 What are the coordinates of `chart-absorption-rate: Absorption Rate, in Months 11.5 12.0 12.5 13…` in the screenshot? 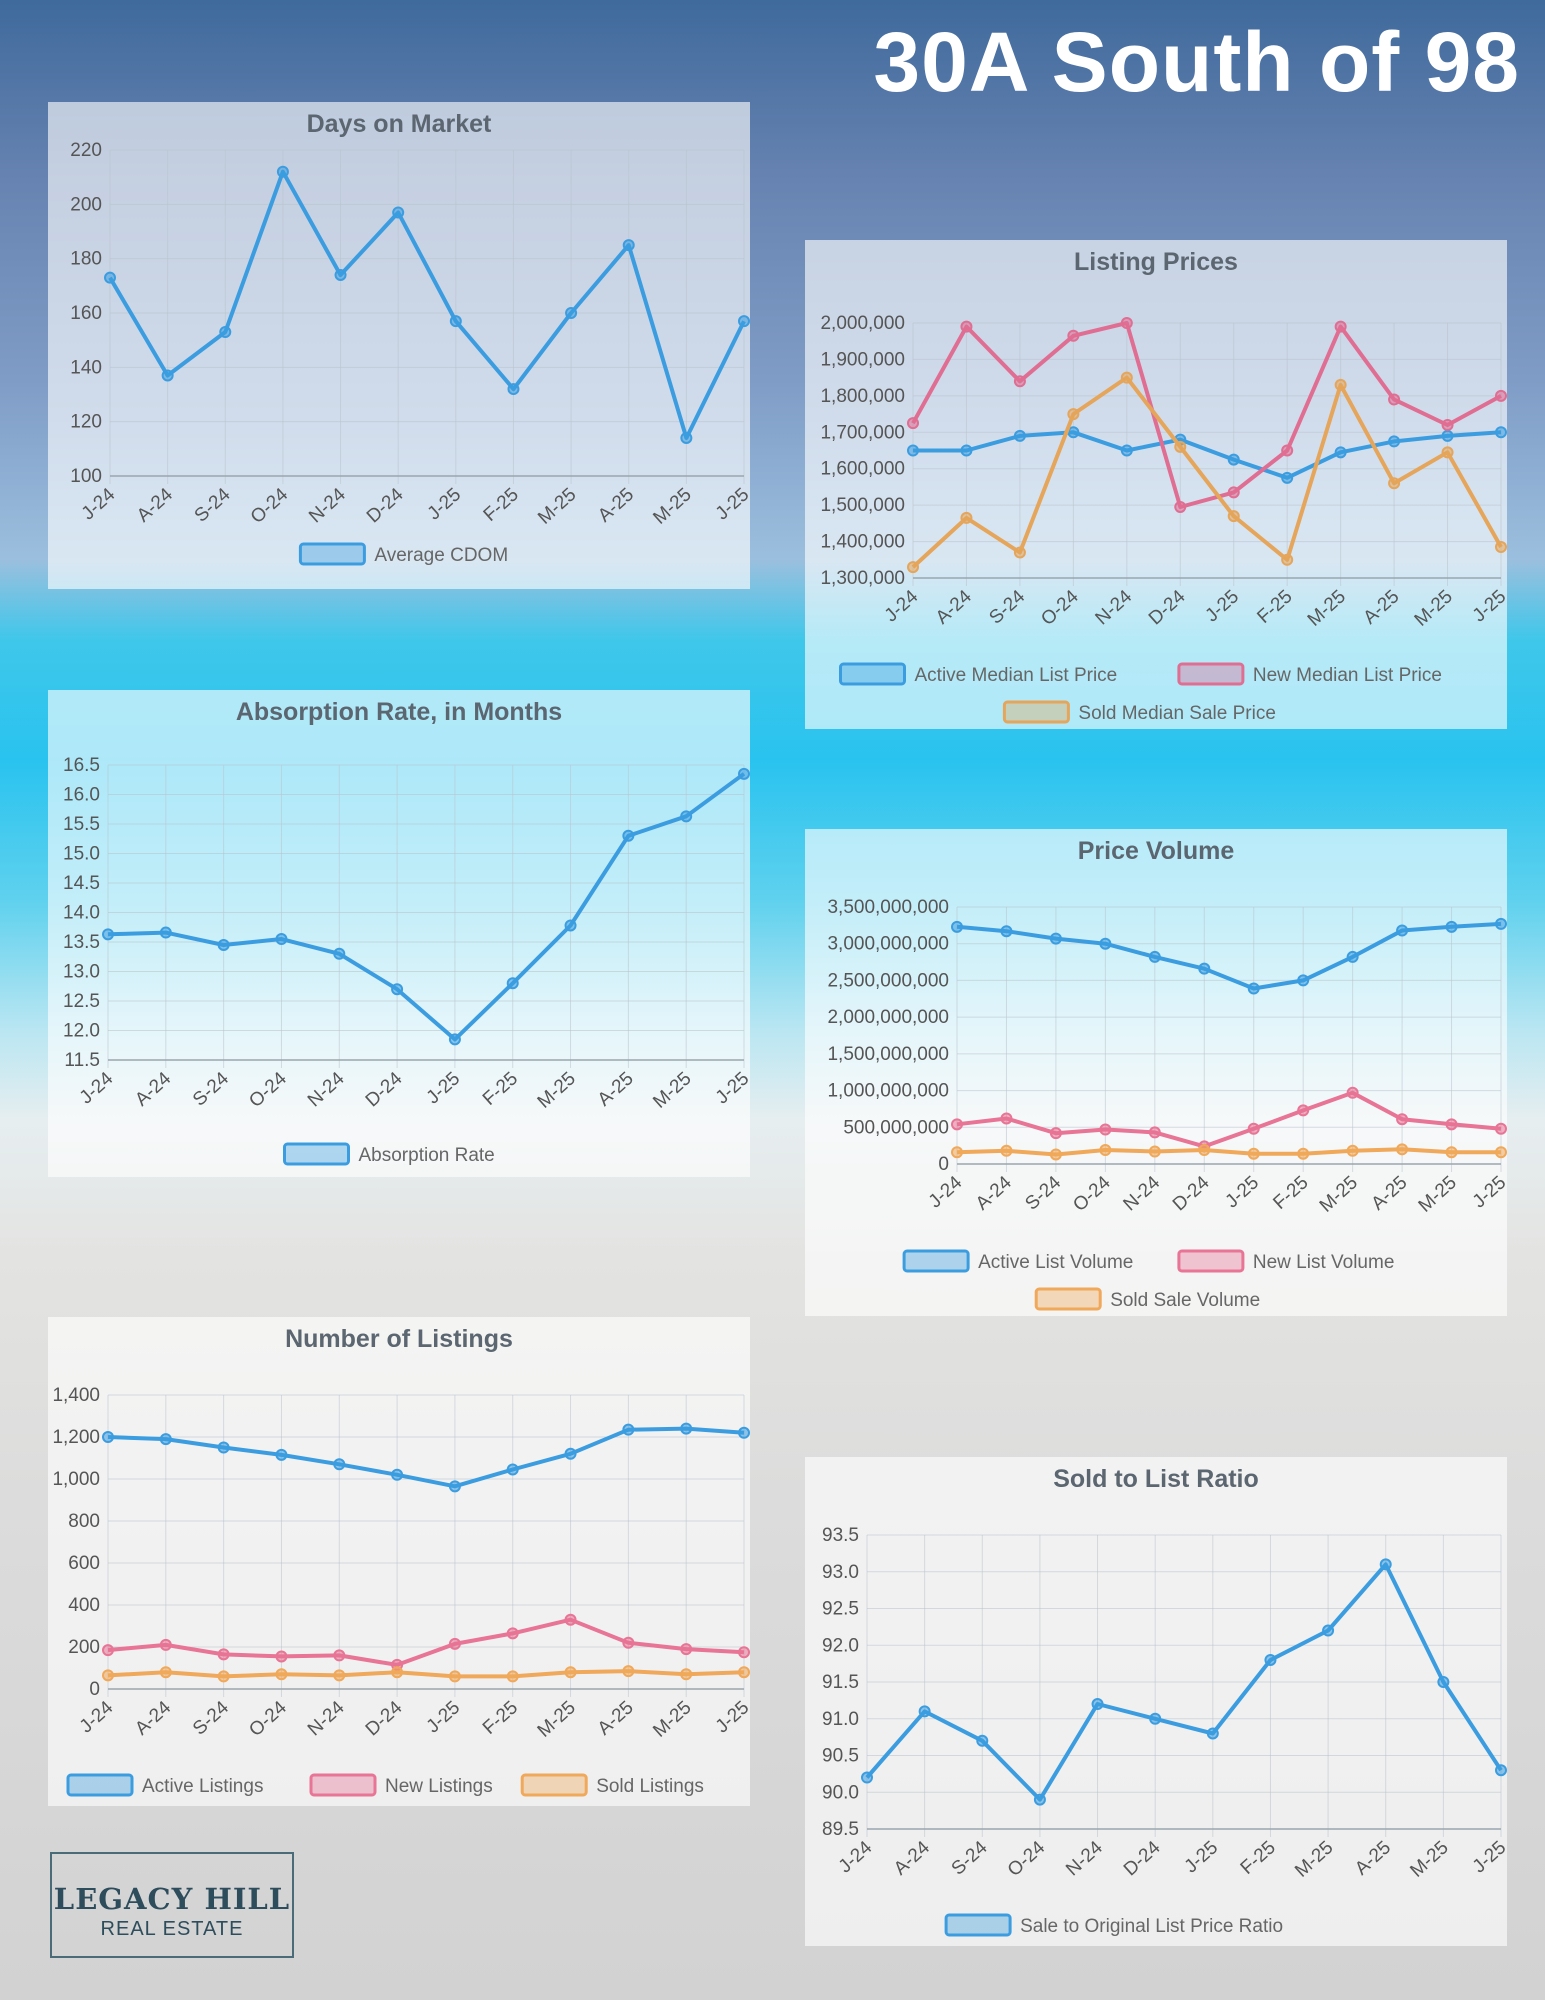 It's located at (399, 933).